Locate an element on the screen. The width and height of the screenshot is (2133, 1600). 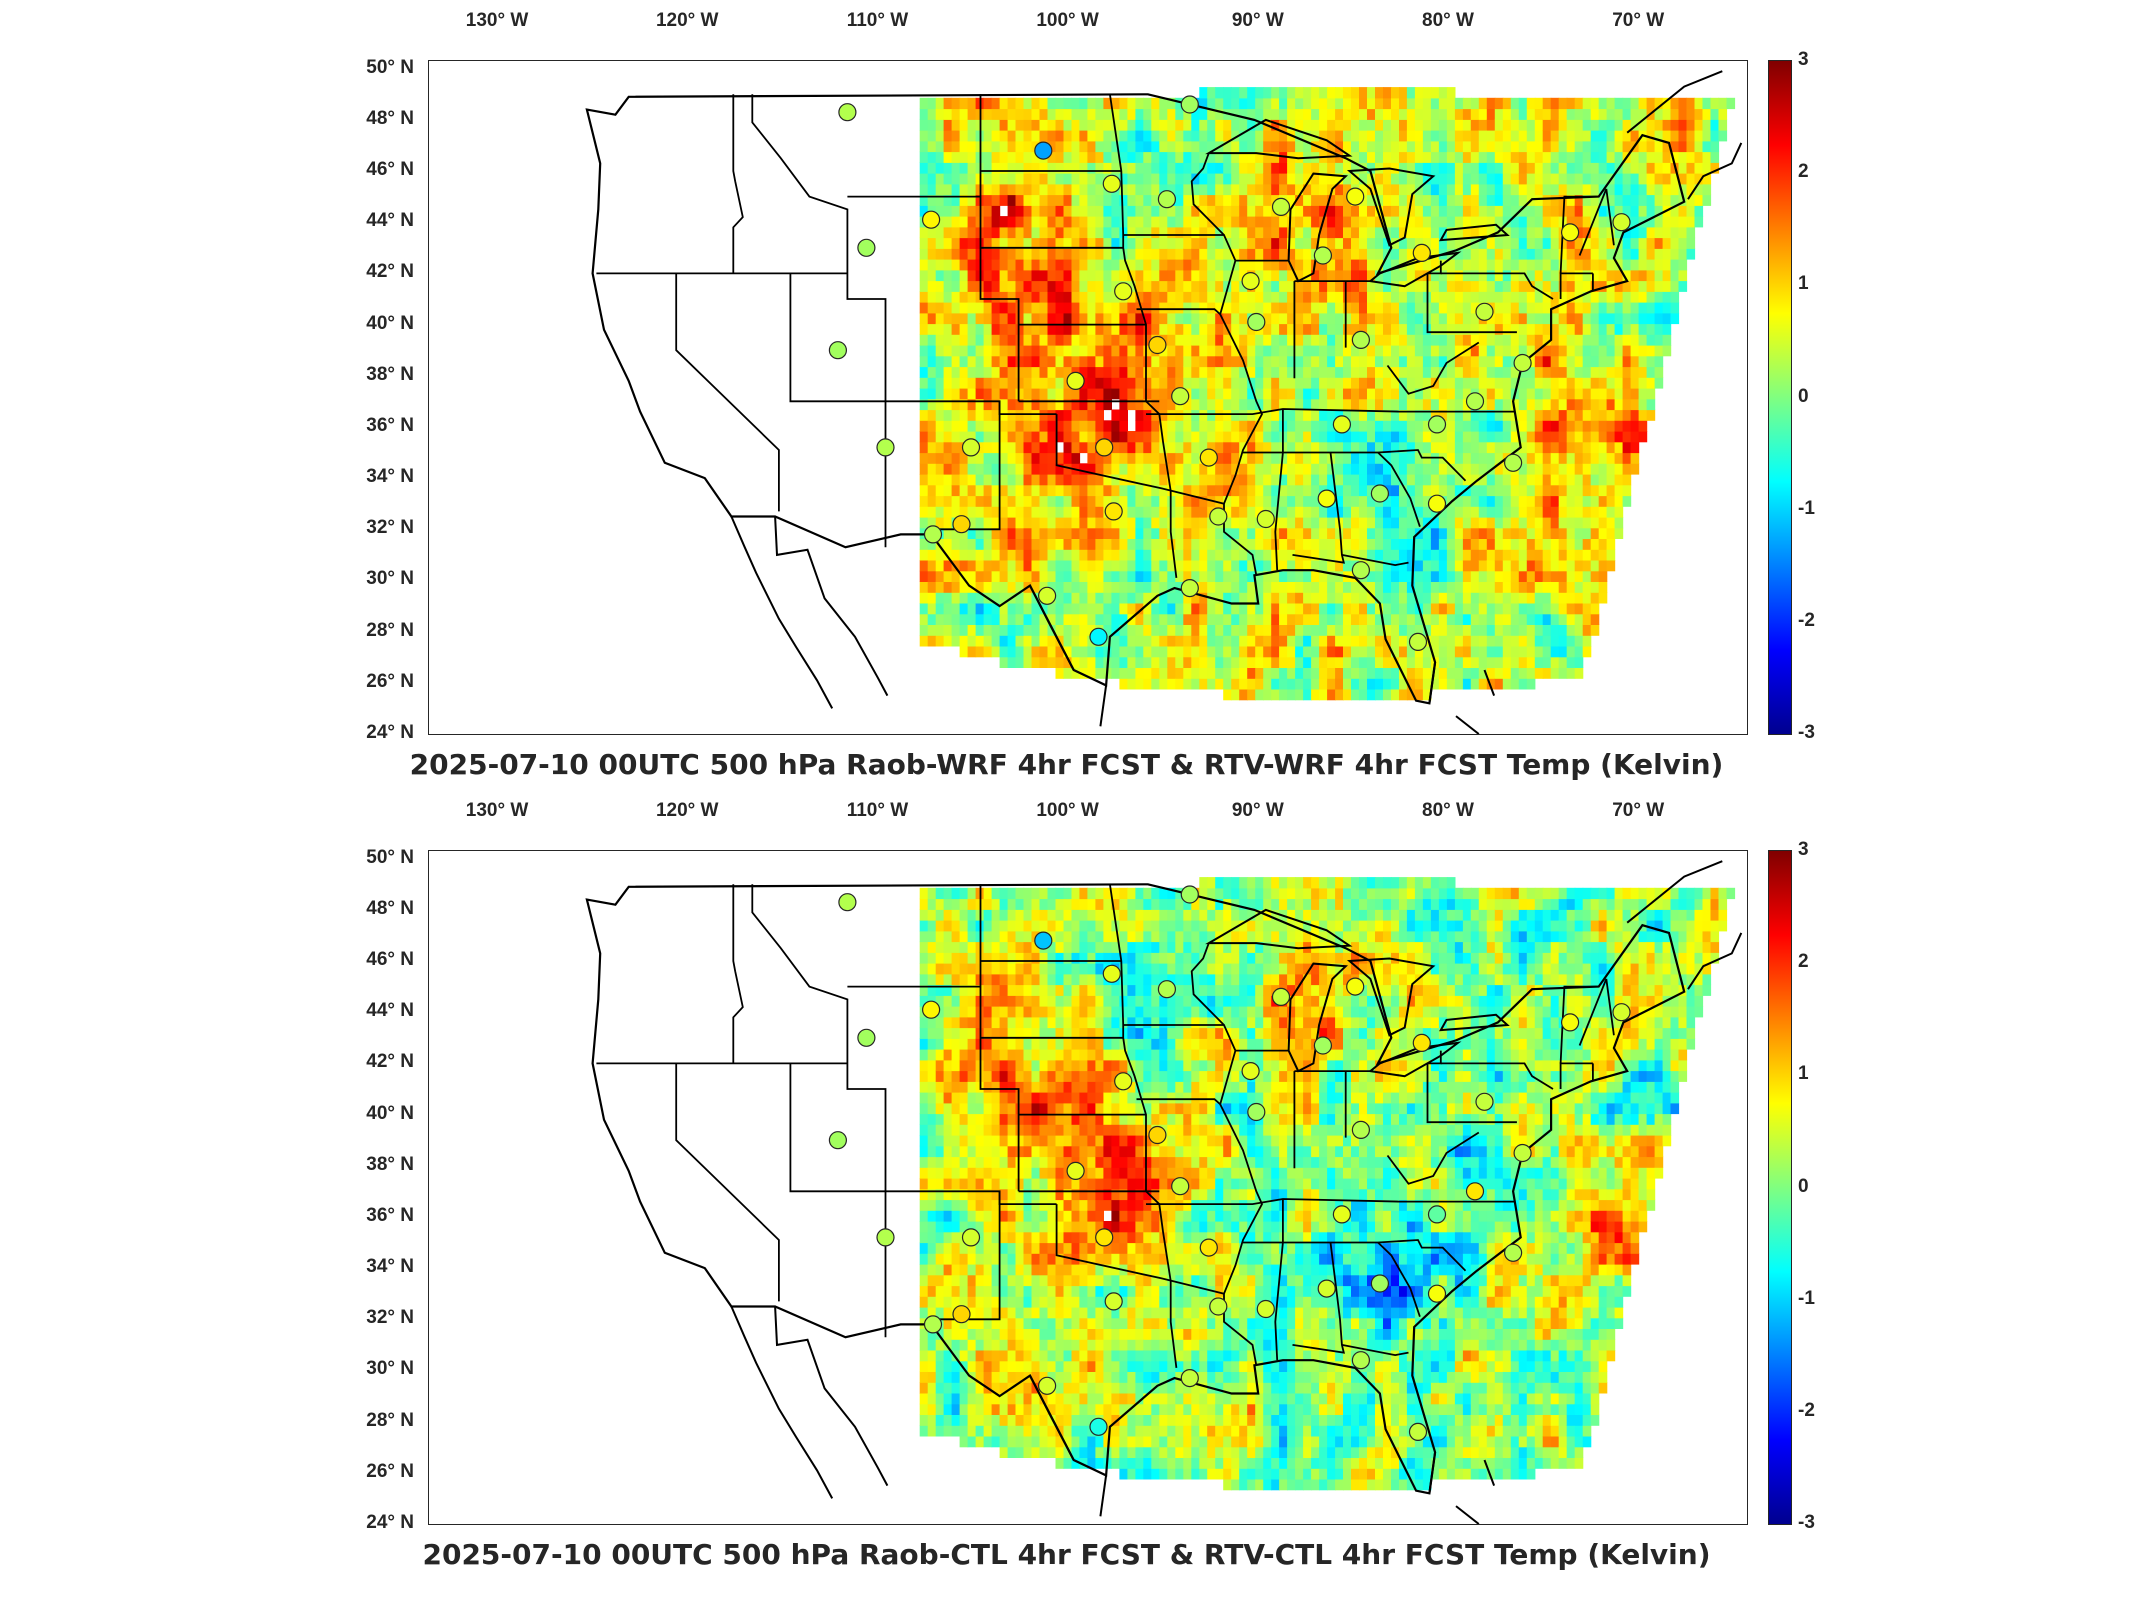
latitude-tick-label: 32° N is located at coordinates (390, 1318).